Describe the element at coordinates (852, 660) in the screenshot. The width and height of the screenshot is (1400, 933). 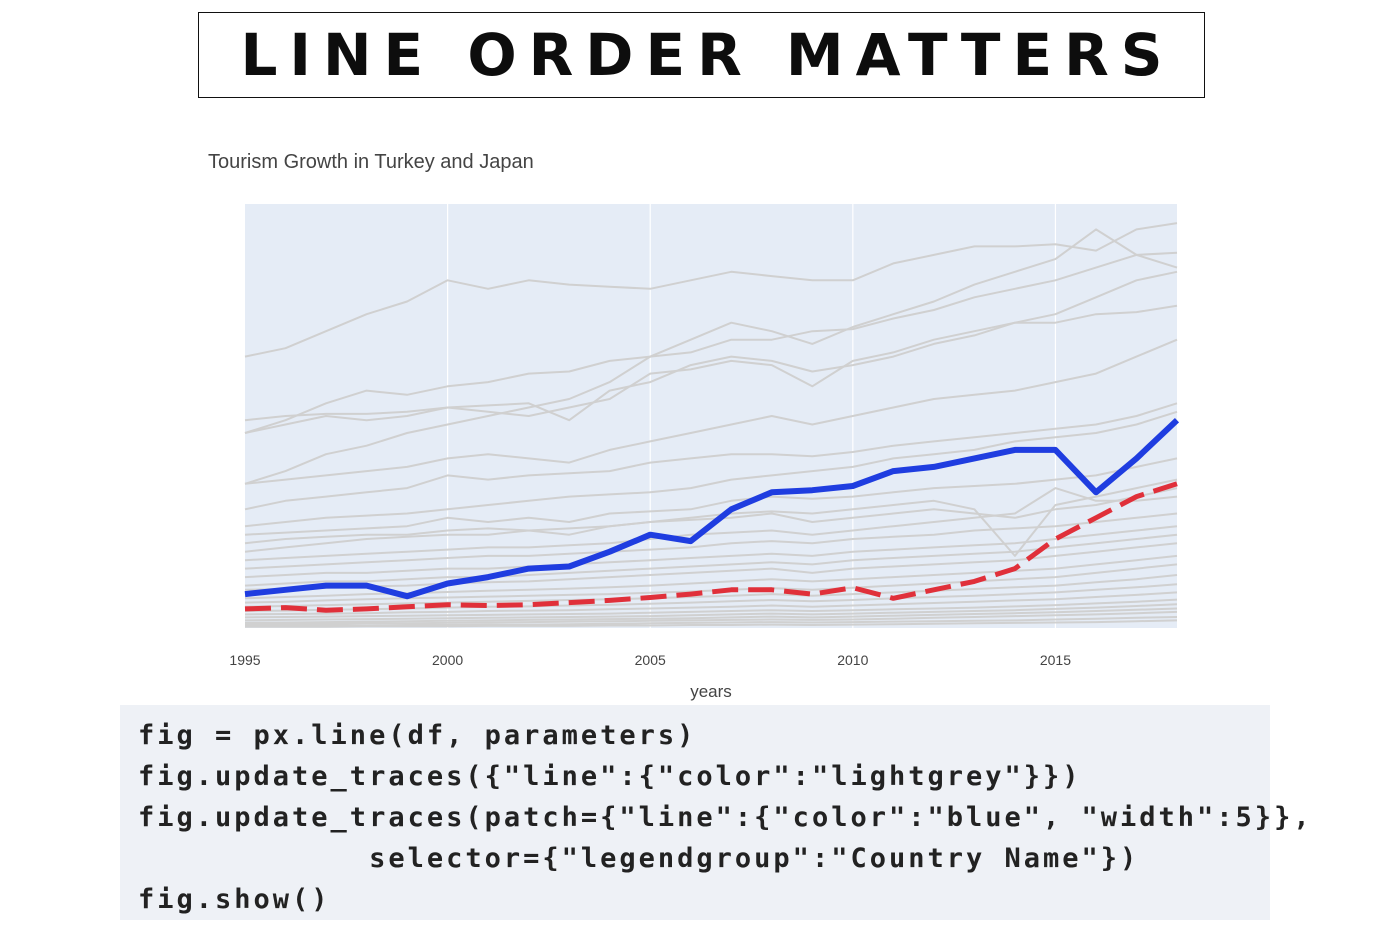
I see `x-tick-label: 2010` at that location.